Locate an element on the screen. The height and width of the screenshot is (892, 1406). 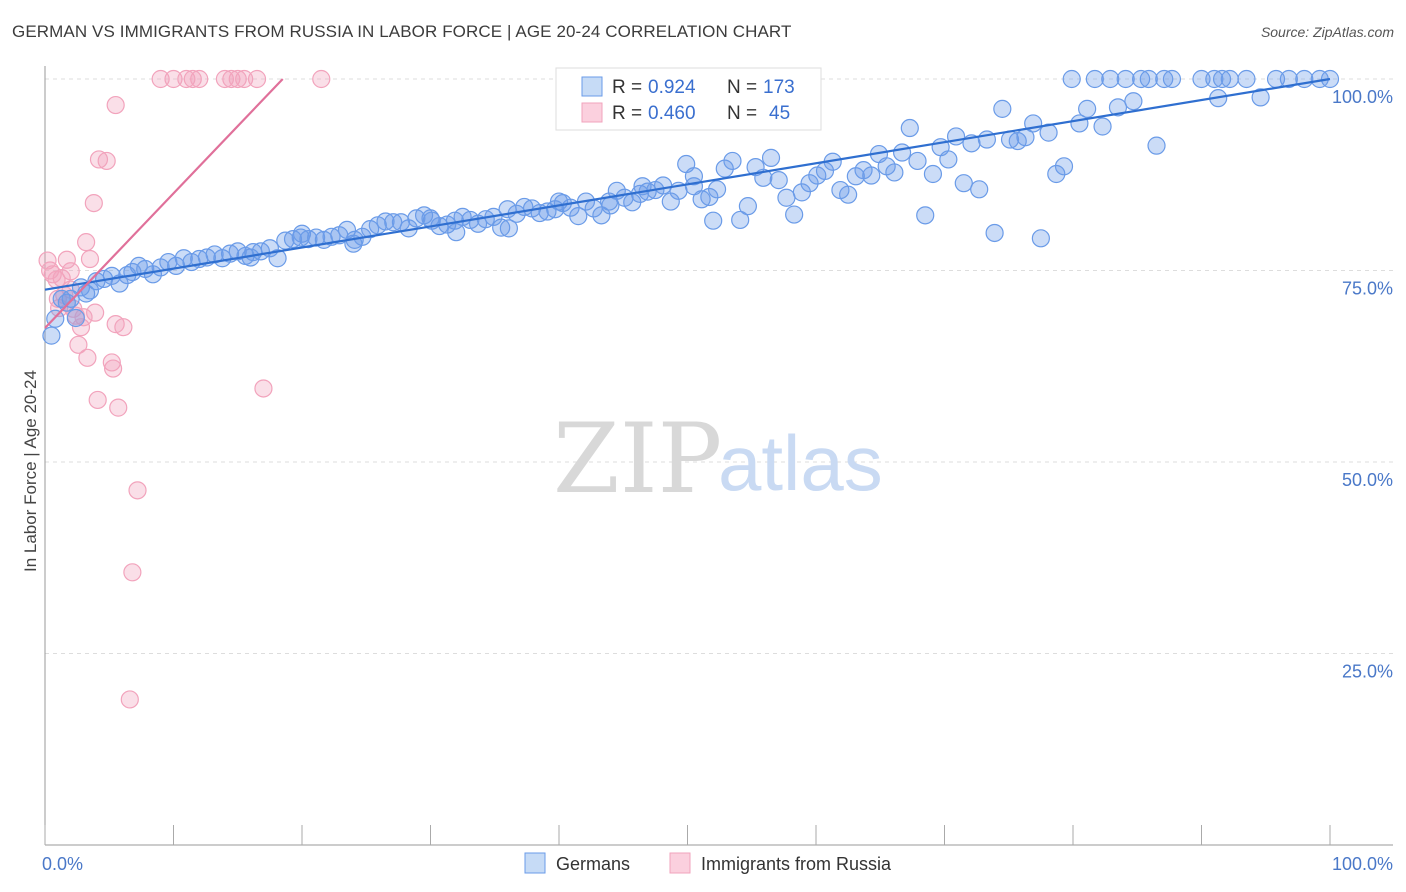
watermark-zip: ZIP is located at coordinates (637, 459).